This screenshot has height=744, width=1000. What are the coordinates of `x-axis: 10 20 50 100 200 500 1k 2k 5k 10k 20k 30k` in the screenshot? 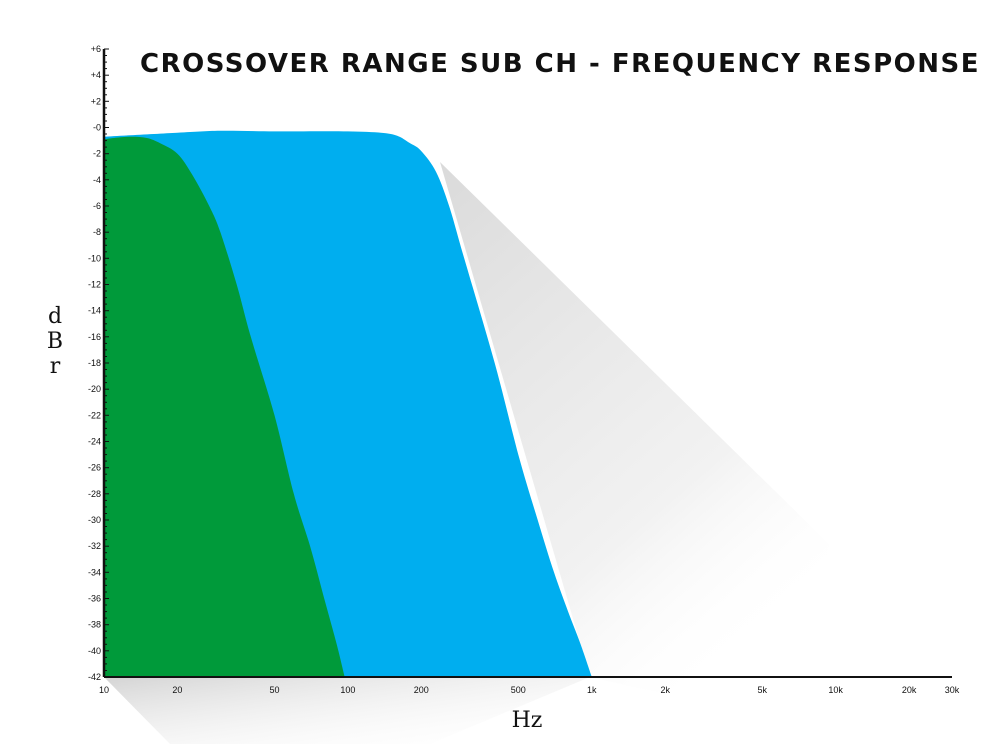 It's located at (529, 685).